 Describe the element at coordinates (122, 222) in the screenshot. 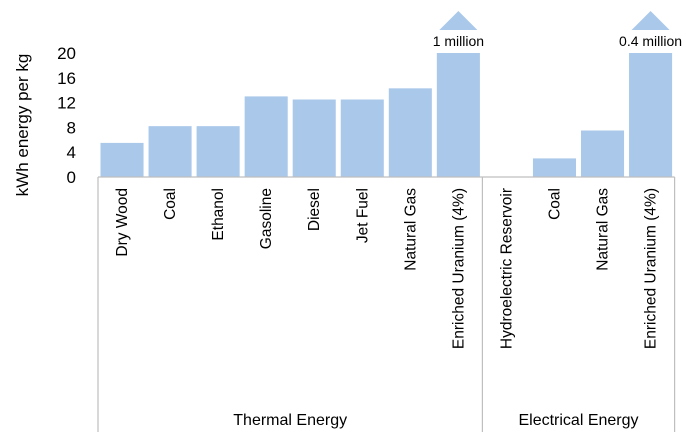

I see `category-label: Dry Wood` at that location.